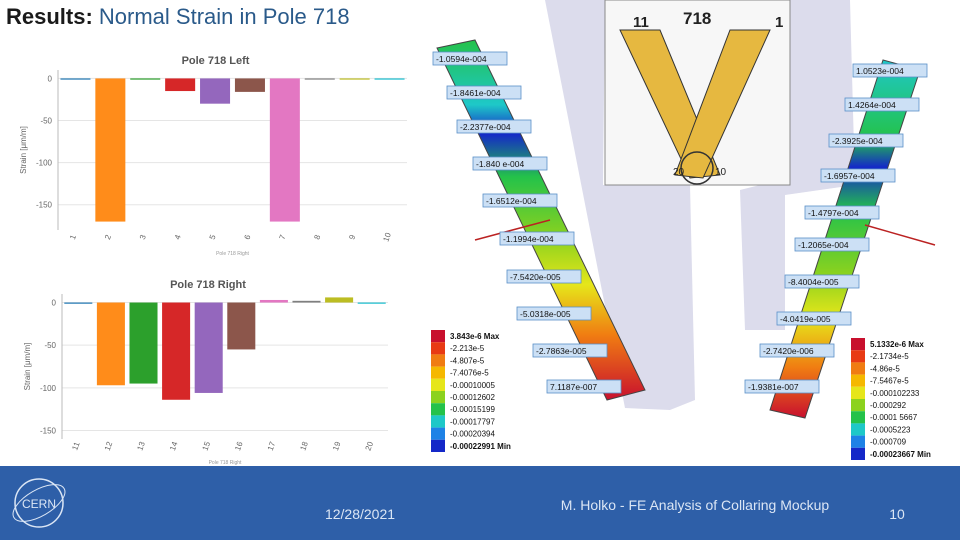  I want to click on legend-label: -0.00020394, so click(472, 434).